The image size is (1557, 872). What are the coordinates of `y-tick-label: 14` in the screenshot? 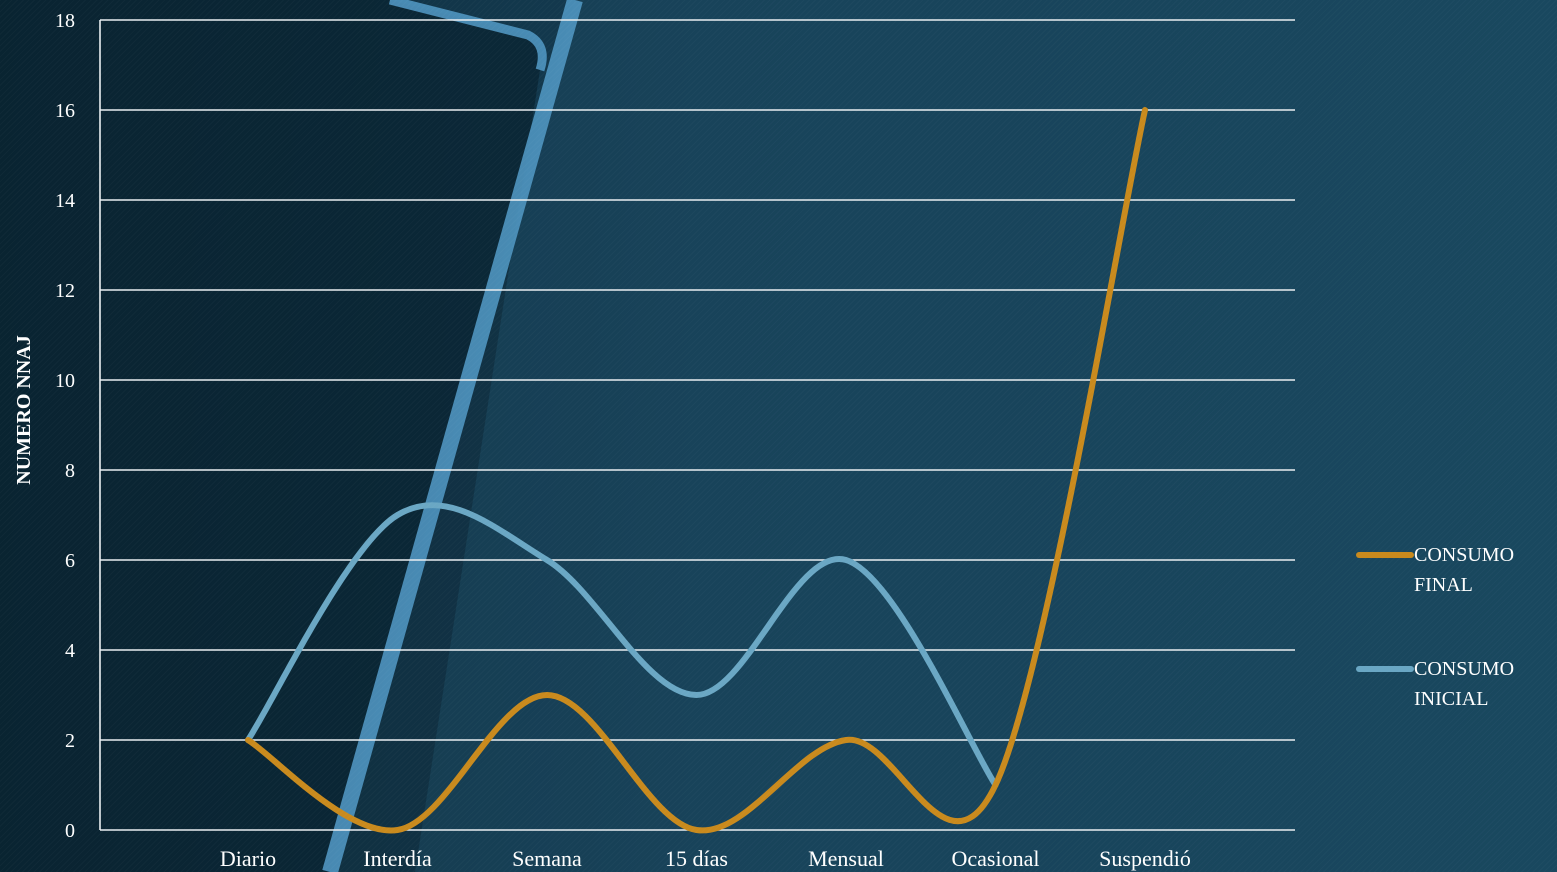 It's located at (65, 201).